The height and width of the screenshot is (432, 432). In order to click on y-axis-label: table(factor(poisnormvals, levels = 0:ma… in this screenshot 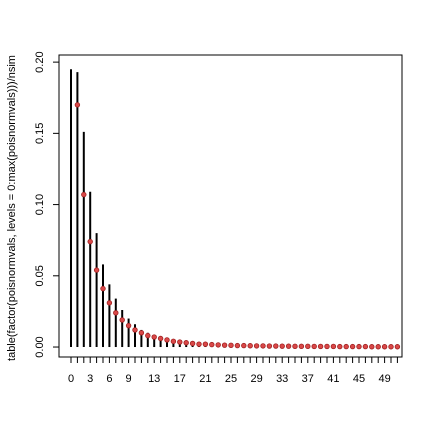, I will do `click(12, 208)`.